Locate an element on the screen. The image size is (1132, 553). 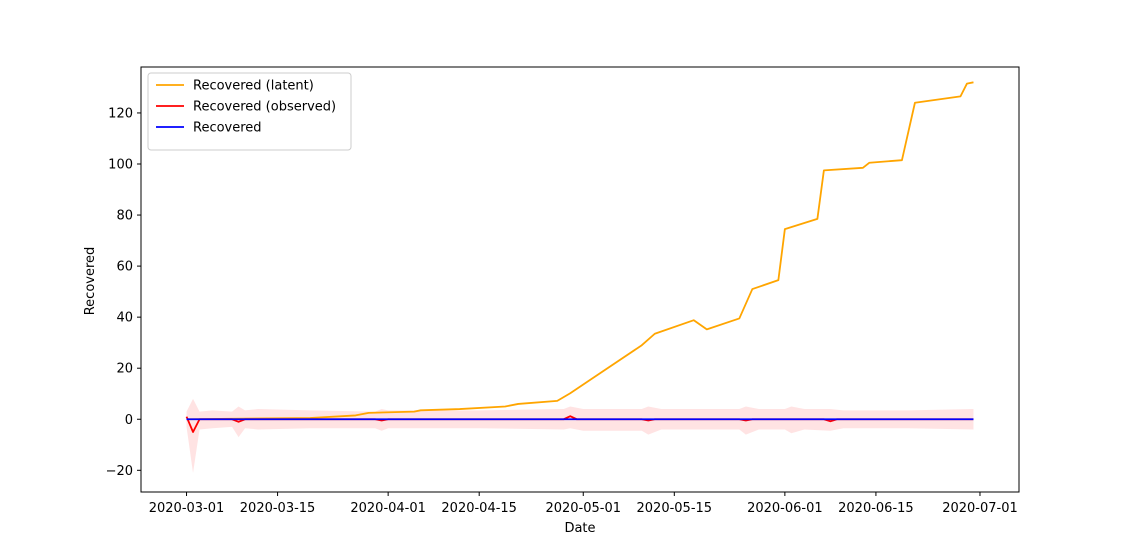
y-axis-title: Recovered is located at coordinates (90, 281).